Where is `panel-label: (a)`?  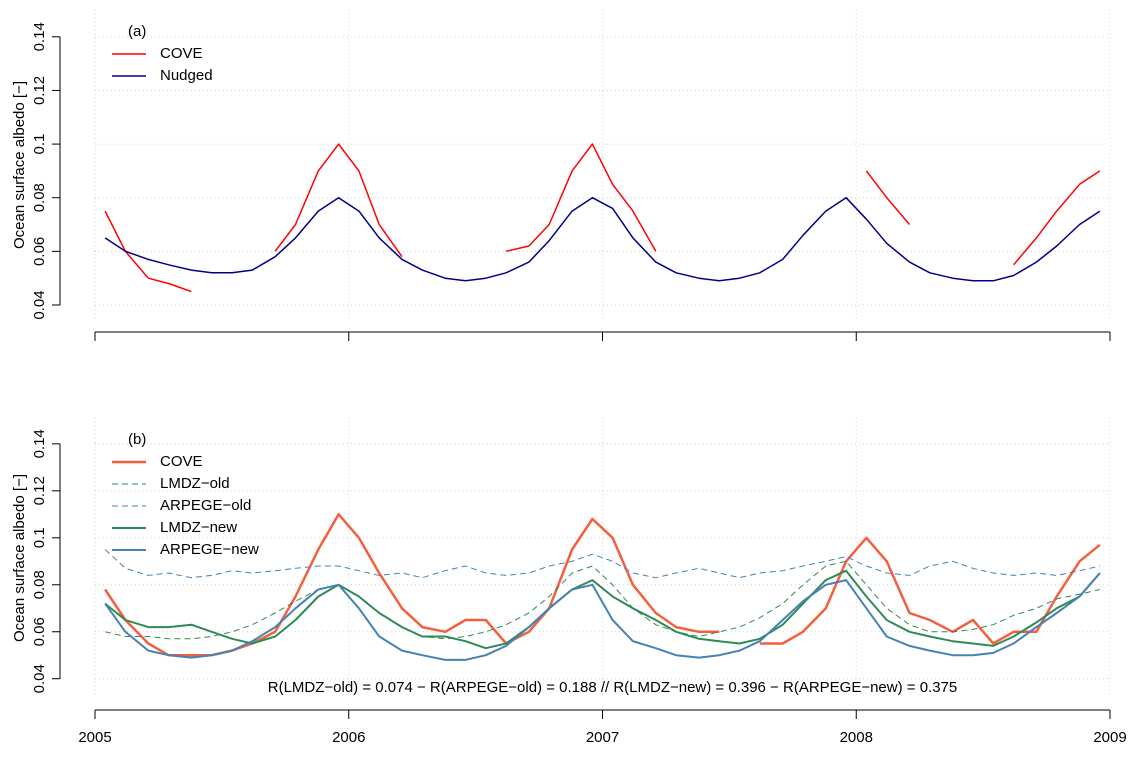
panel-label: (a) is located at coordinates (137, 31).